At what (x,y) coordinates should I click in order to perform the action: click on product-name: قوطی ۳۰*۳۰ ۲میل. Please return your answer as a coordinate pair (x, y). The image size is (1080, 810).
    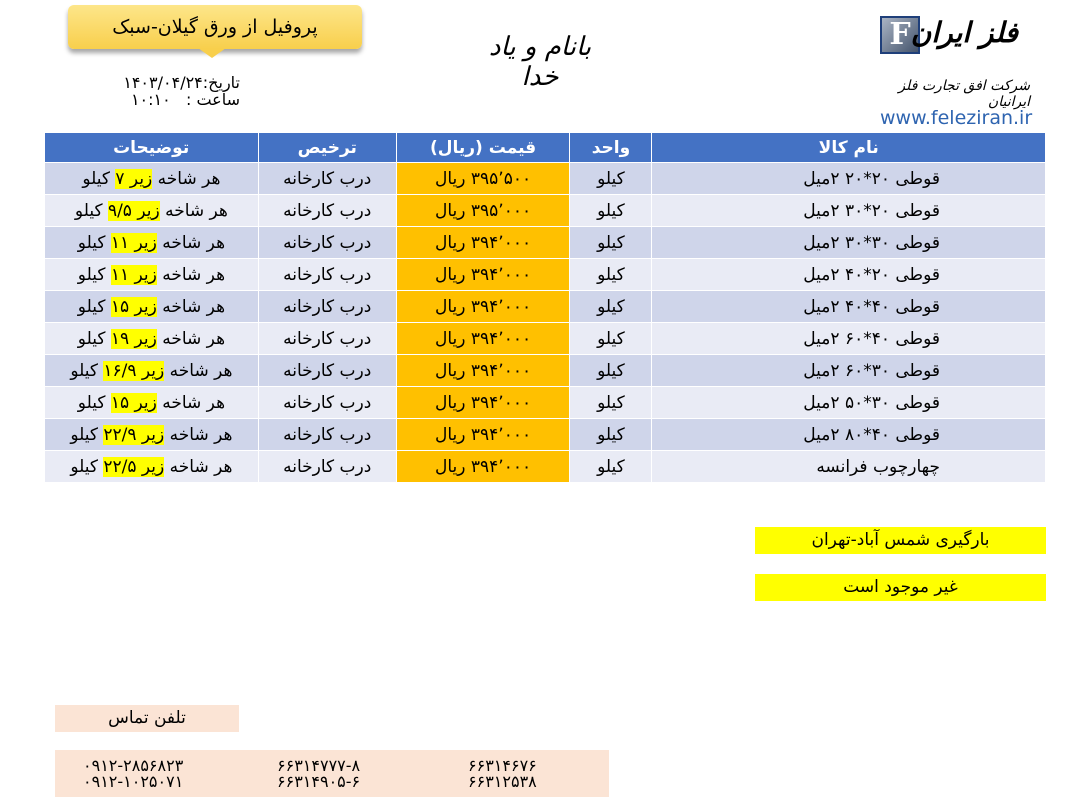
    Looking at the image, I should click on (848, 242).